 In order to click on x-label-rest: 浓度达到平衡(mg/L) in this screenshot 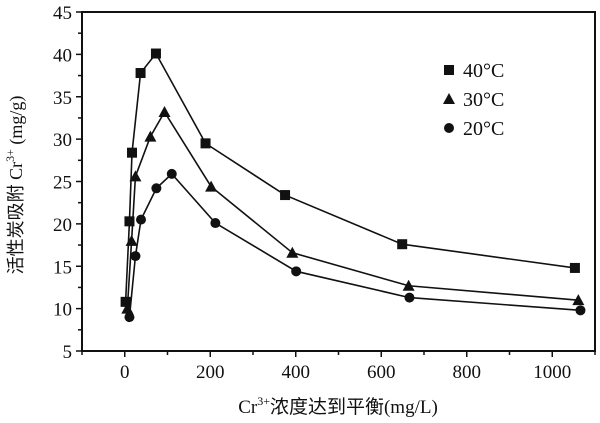, I will do `click(354, 407)`.